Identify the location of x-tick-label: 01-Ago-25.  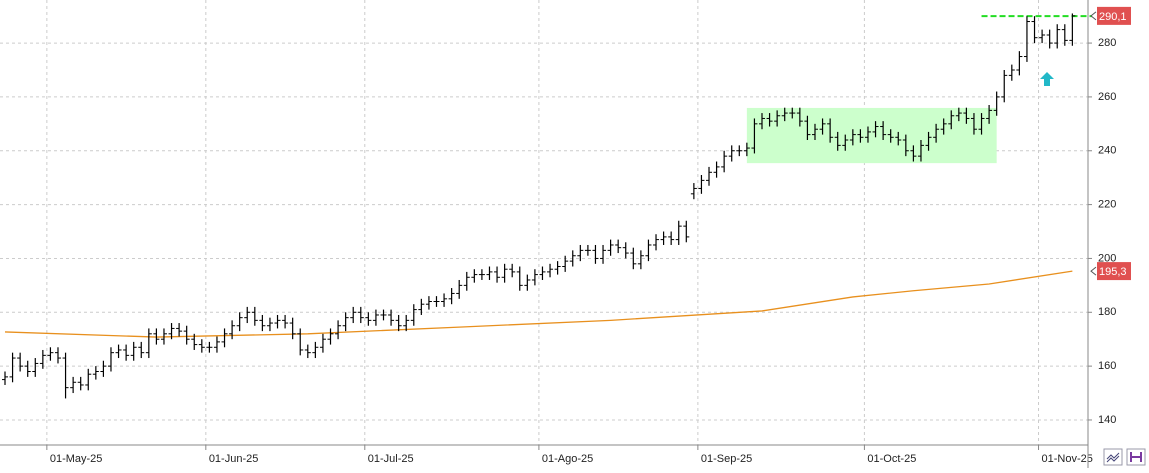
(567, 459).